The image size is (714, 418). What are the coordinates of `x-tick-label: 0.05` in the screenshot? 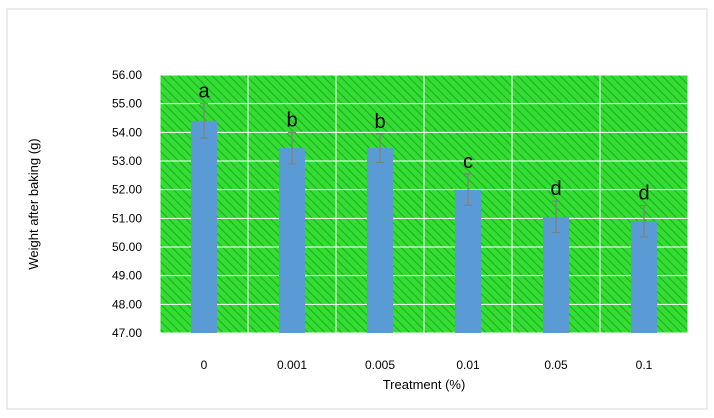 It's located at (556, 365).